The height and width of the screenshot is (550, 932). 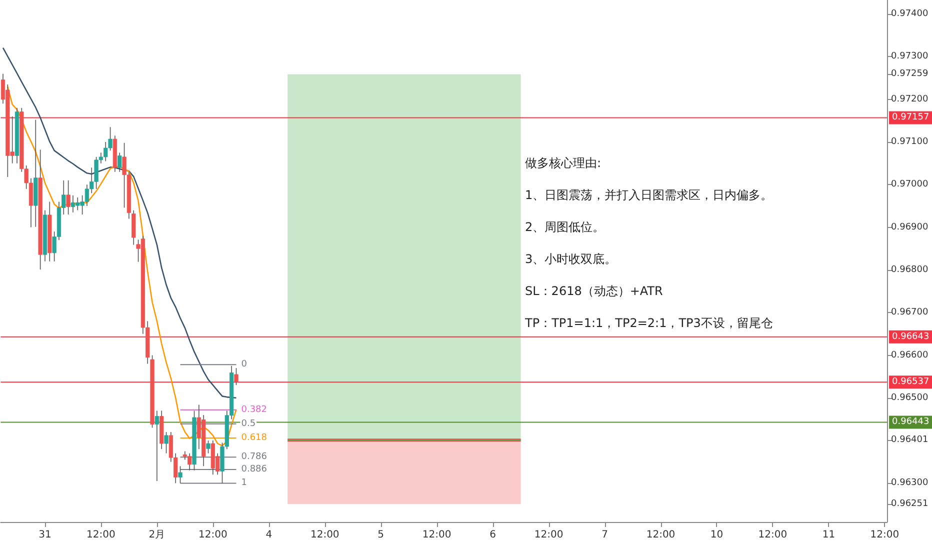 I want to click on annotation: SL：2618（动态）+ATR, so click(x=594, y=291).